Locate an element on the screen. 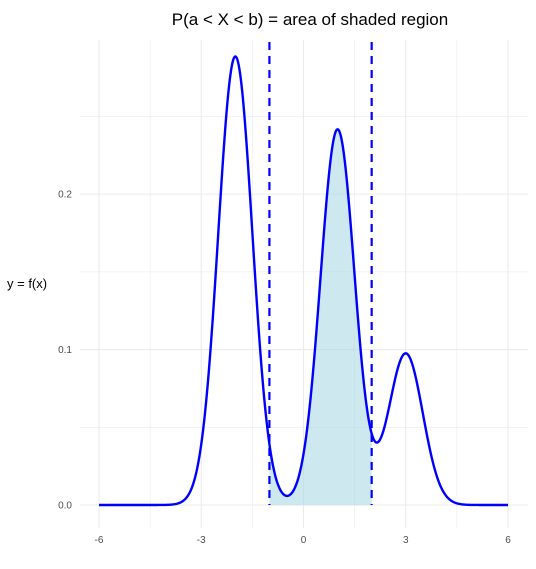  shaded-region is located at coordinates (320, 317).